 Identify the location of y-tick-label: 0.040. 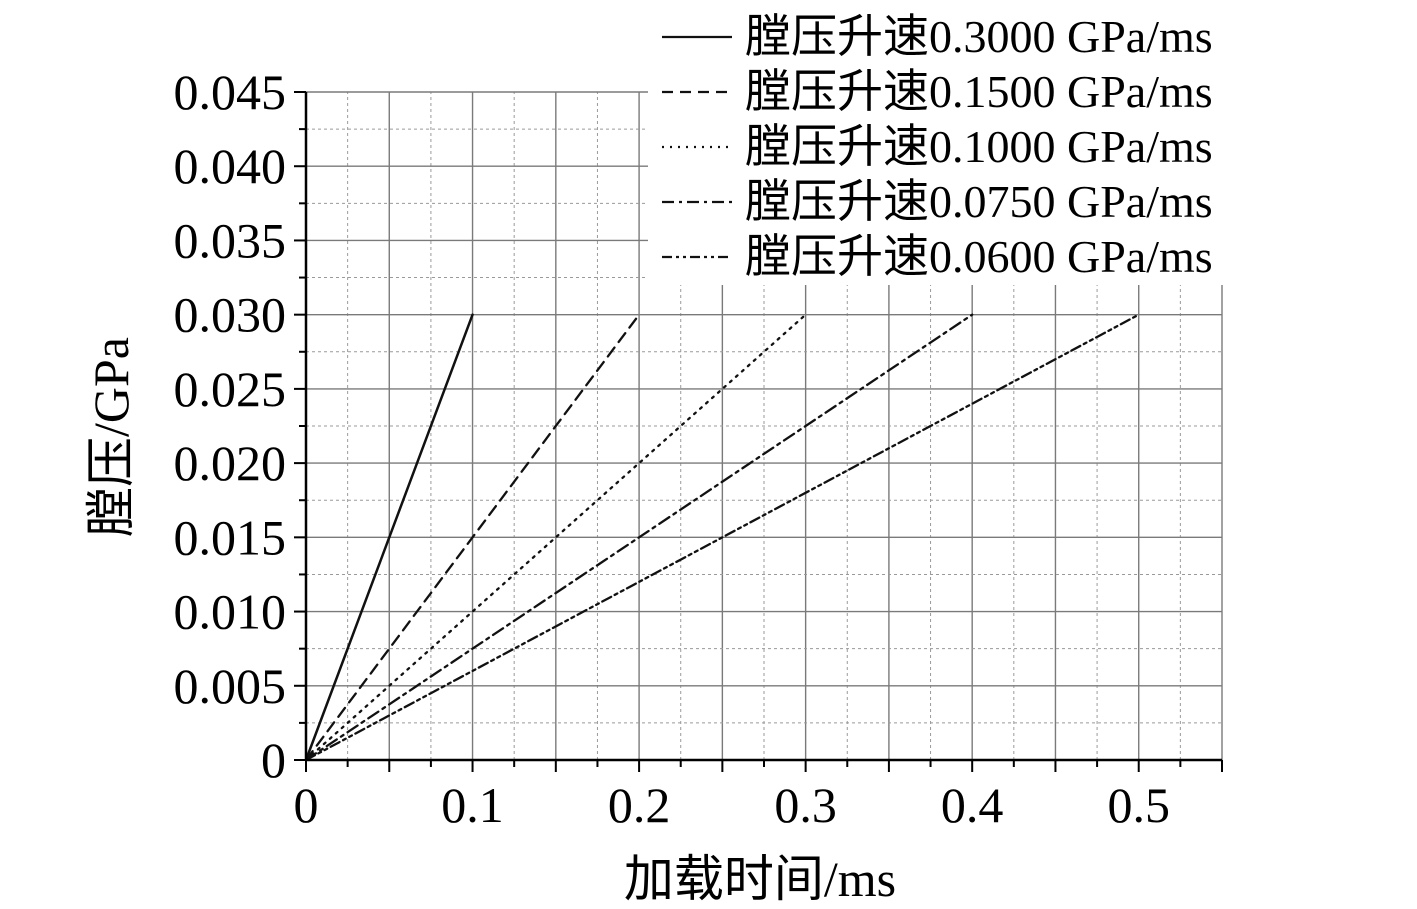
(230, 166).